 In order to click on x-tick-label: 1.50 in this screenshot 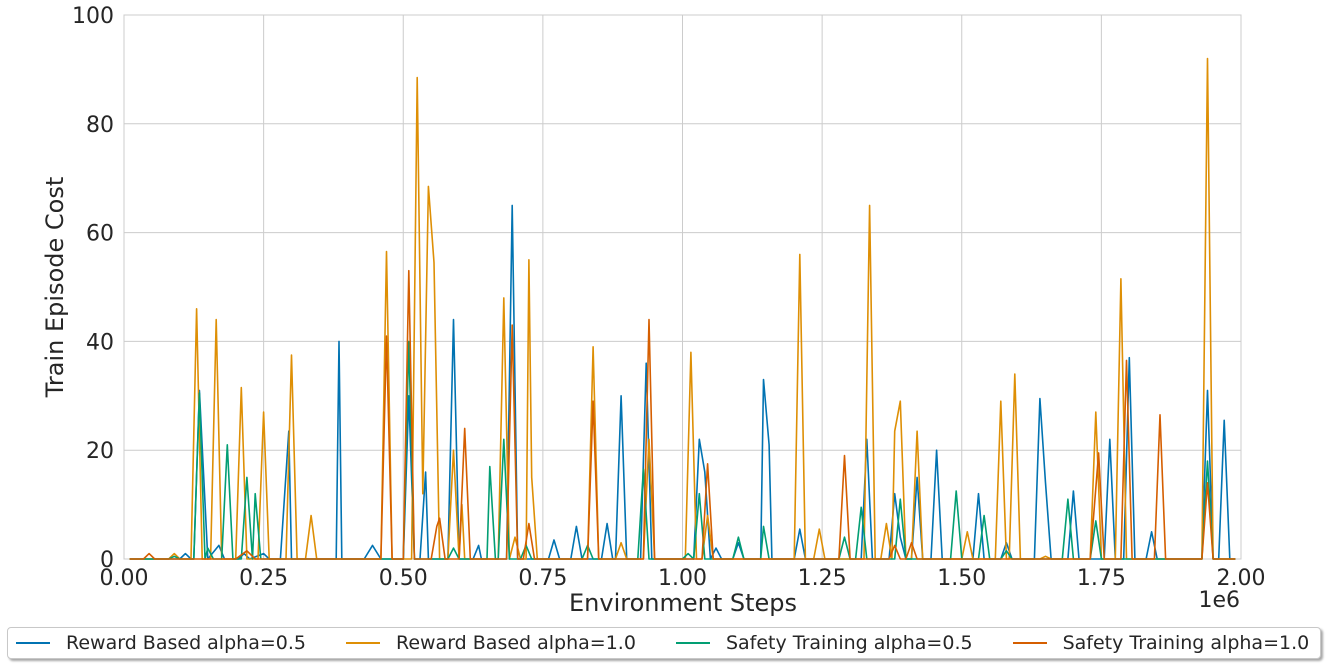, I will do `click(961, 578)`.